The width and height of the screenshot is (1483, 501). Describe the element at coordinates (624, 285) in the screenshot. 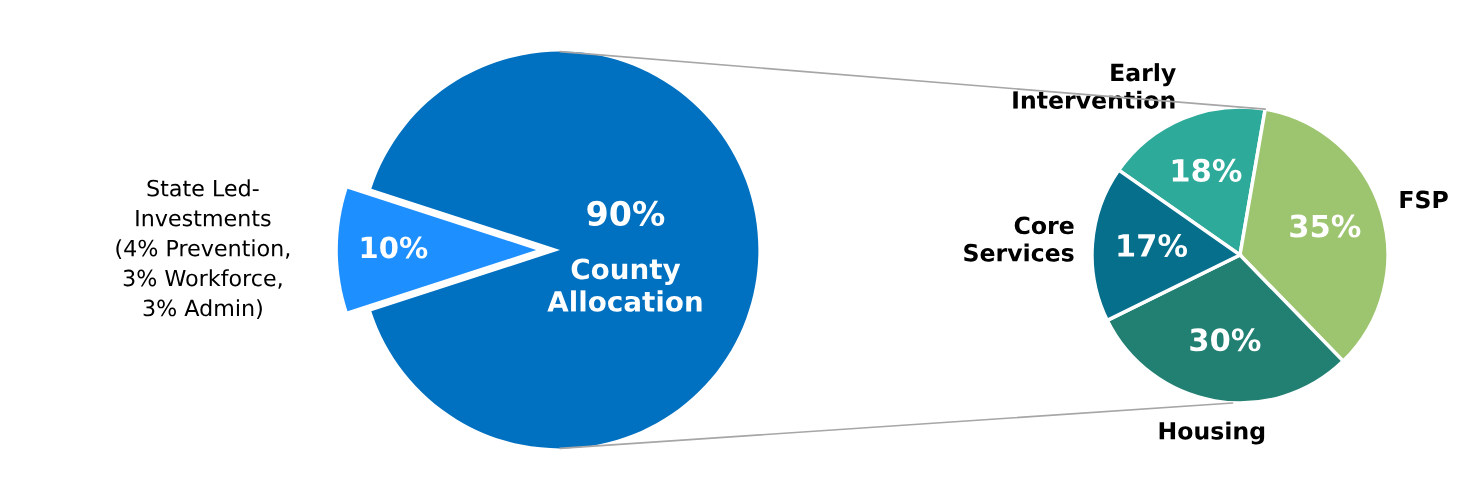

I see `slice-label: County Allocation` at that location.